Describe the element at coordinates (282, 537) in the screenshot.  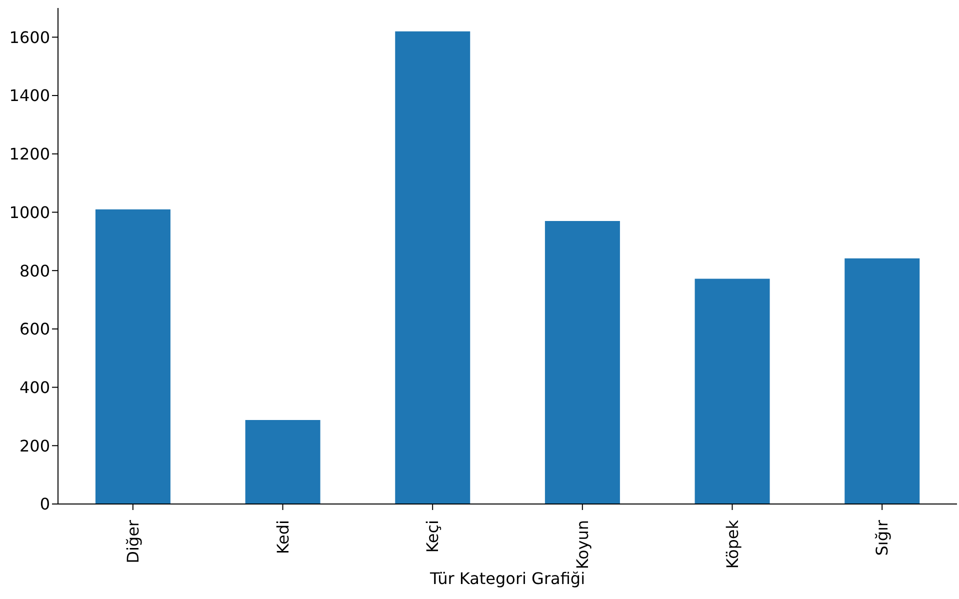
I see `x-tick-label: Kedi` at that location.